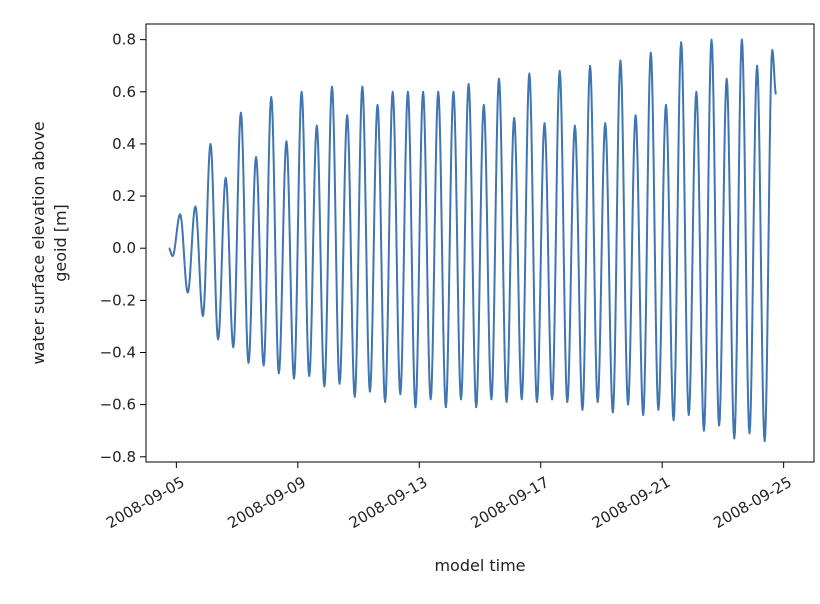  What do you see at coordinates (118, 353) in the screenshot?
I see `y-tick-label: −0.4` at bounding box center [118, 353].